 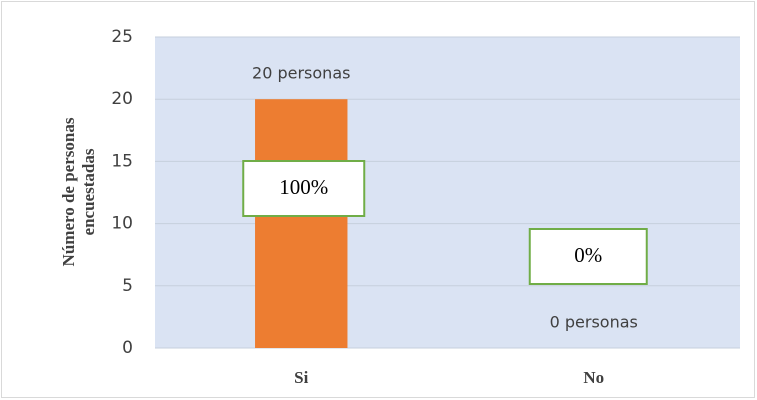 What do you see at coordinates (301, 377) in the screenshot?
I see `x-tick-label: Si` at bounding box center [301, 377].